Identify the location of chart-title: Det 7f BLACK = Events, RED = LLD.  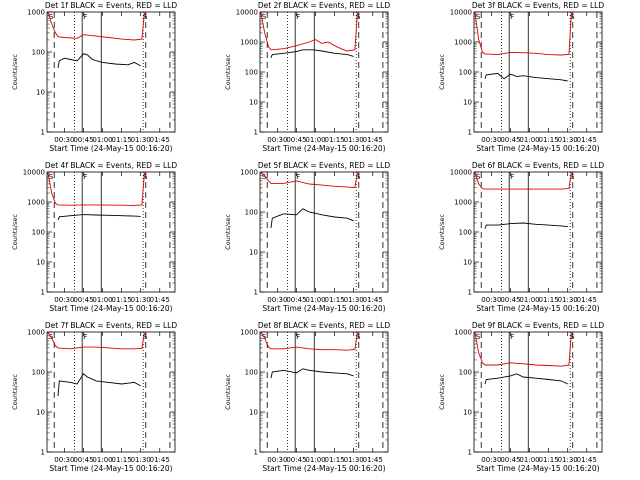
(111, 325).